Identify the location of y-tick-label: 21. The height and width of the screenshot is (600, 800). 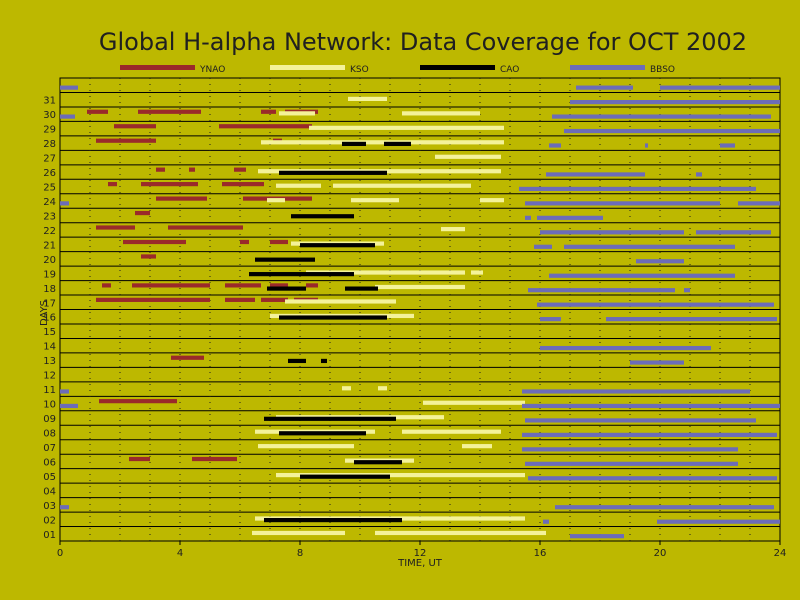
(49, 245).